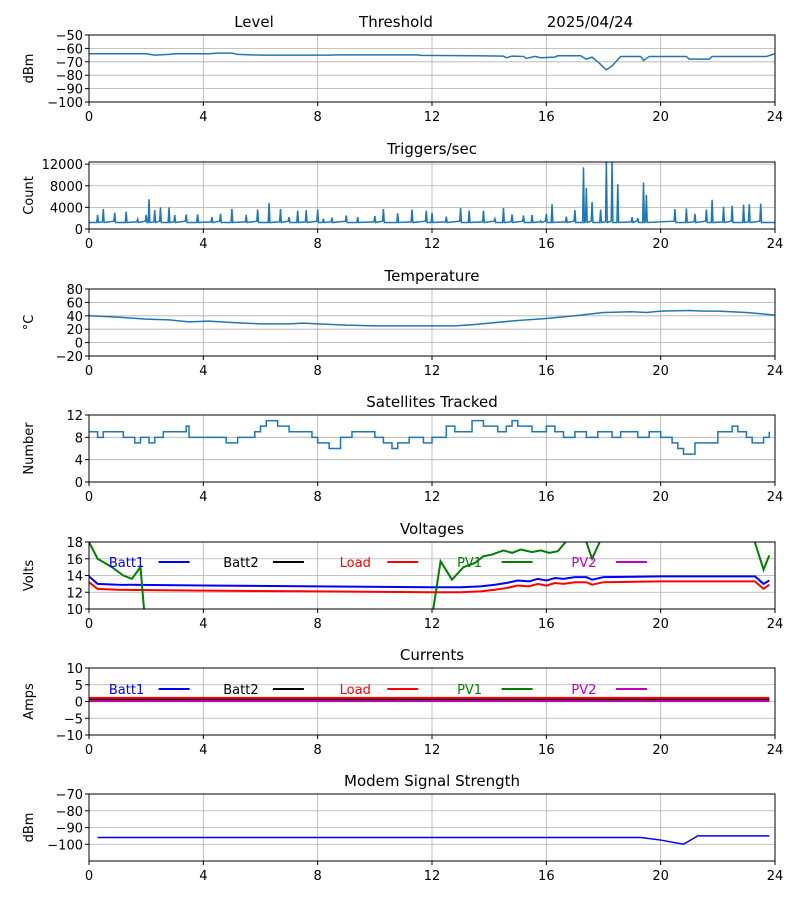  I want to click on y-tick-label: 18, so click(74, 543).